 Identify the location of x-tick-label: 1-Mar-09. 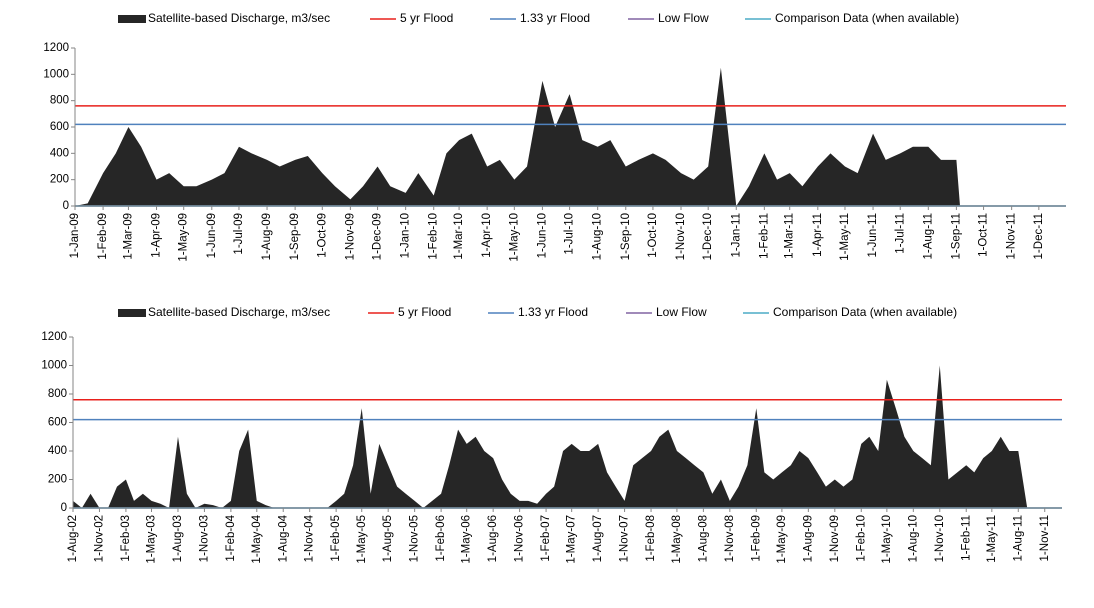
(128, 236).